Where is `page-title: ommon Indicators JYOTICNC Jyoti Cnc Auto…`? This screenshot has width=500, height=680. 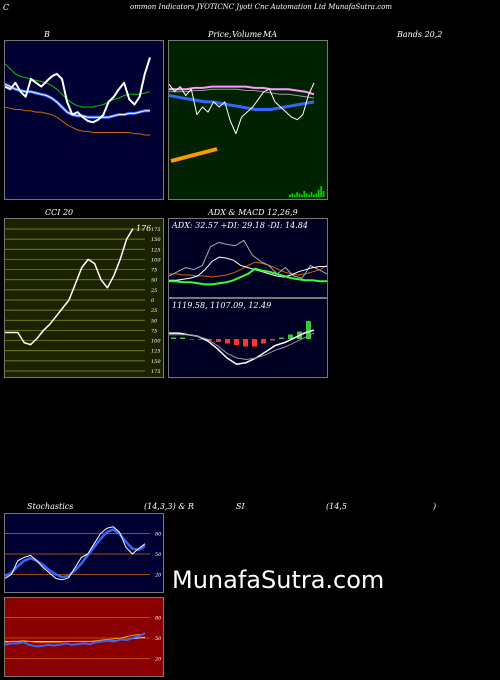
page-title: ommon Indicators JYOTICNC Jyoti Cnc Auto… is located at coordinates (261, 7).